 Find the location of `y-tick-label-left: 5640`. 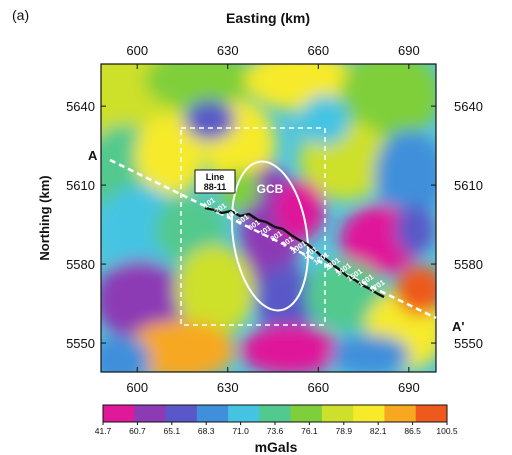

y-tick-label-left: 5640 is located at coordinates (80, 106).